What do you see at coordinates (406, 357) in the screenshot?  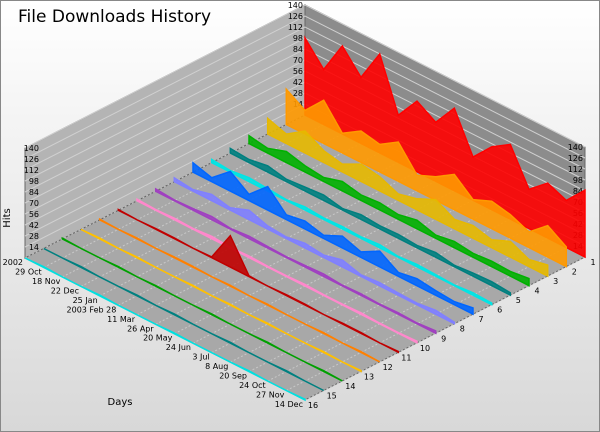 I see `series-label: 11` at bounding box center [406, 357].